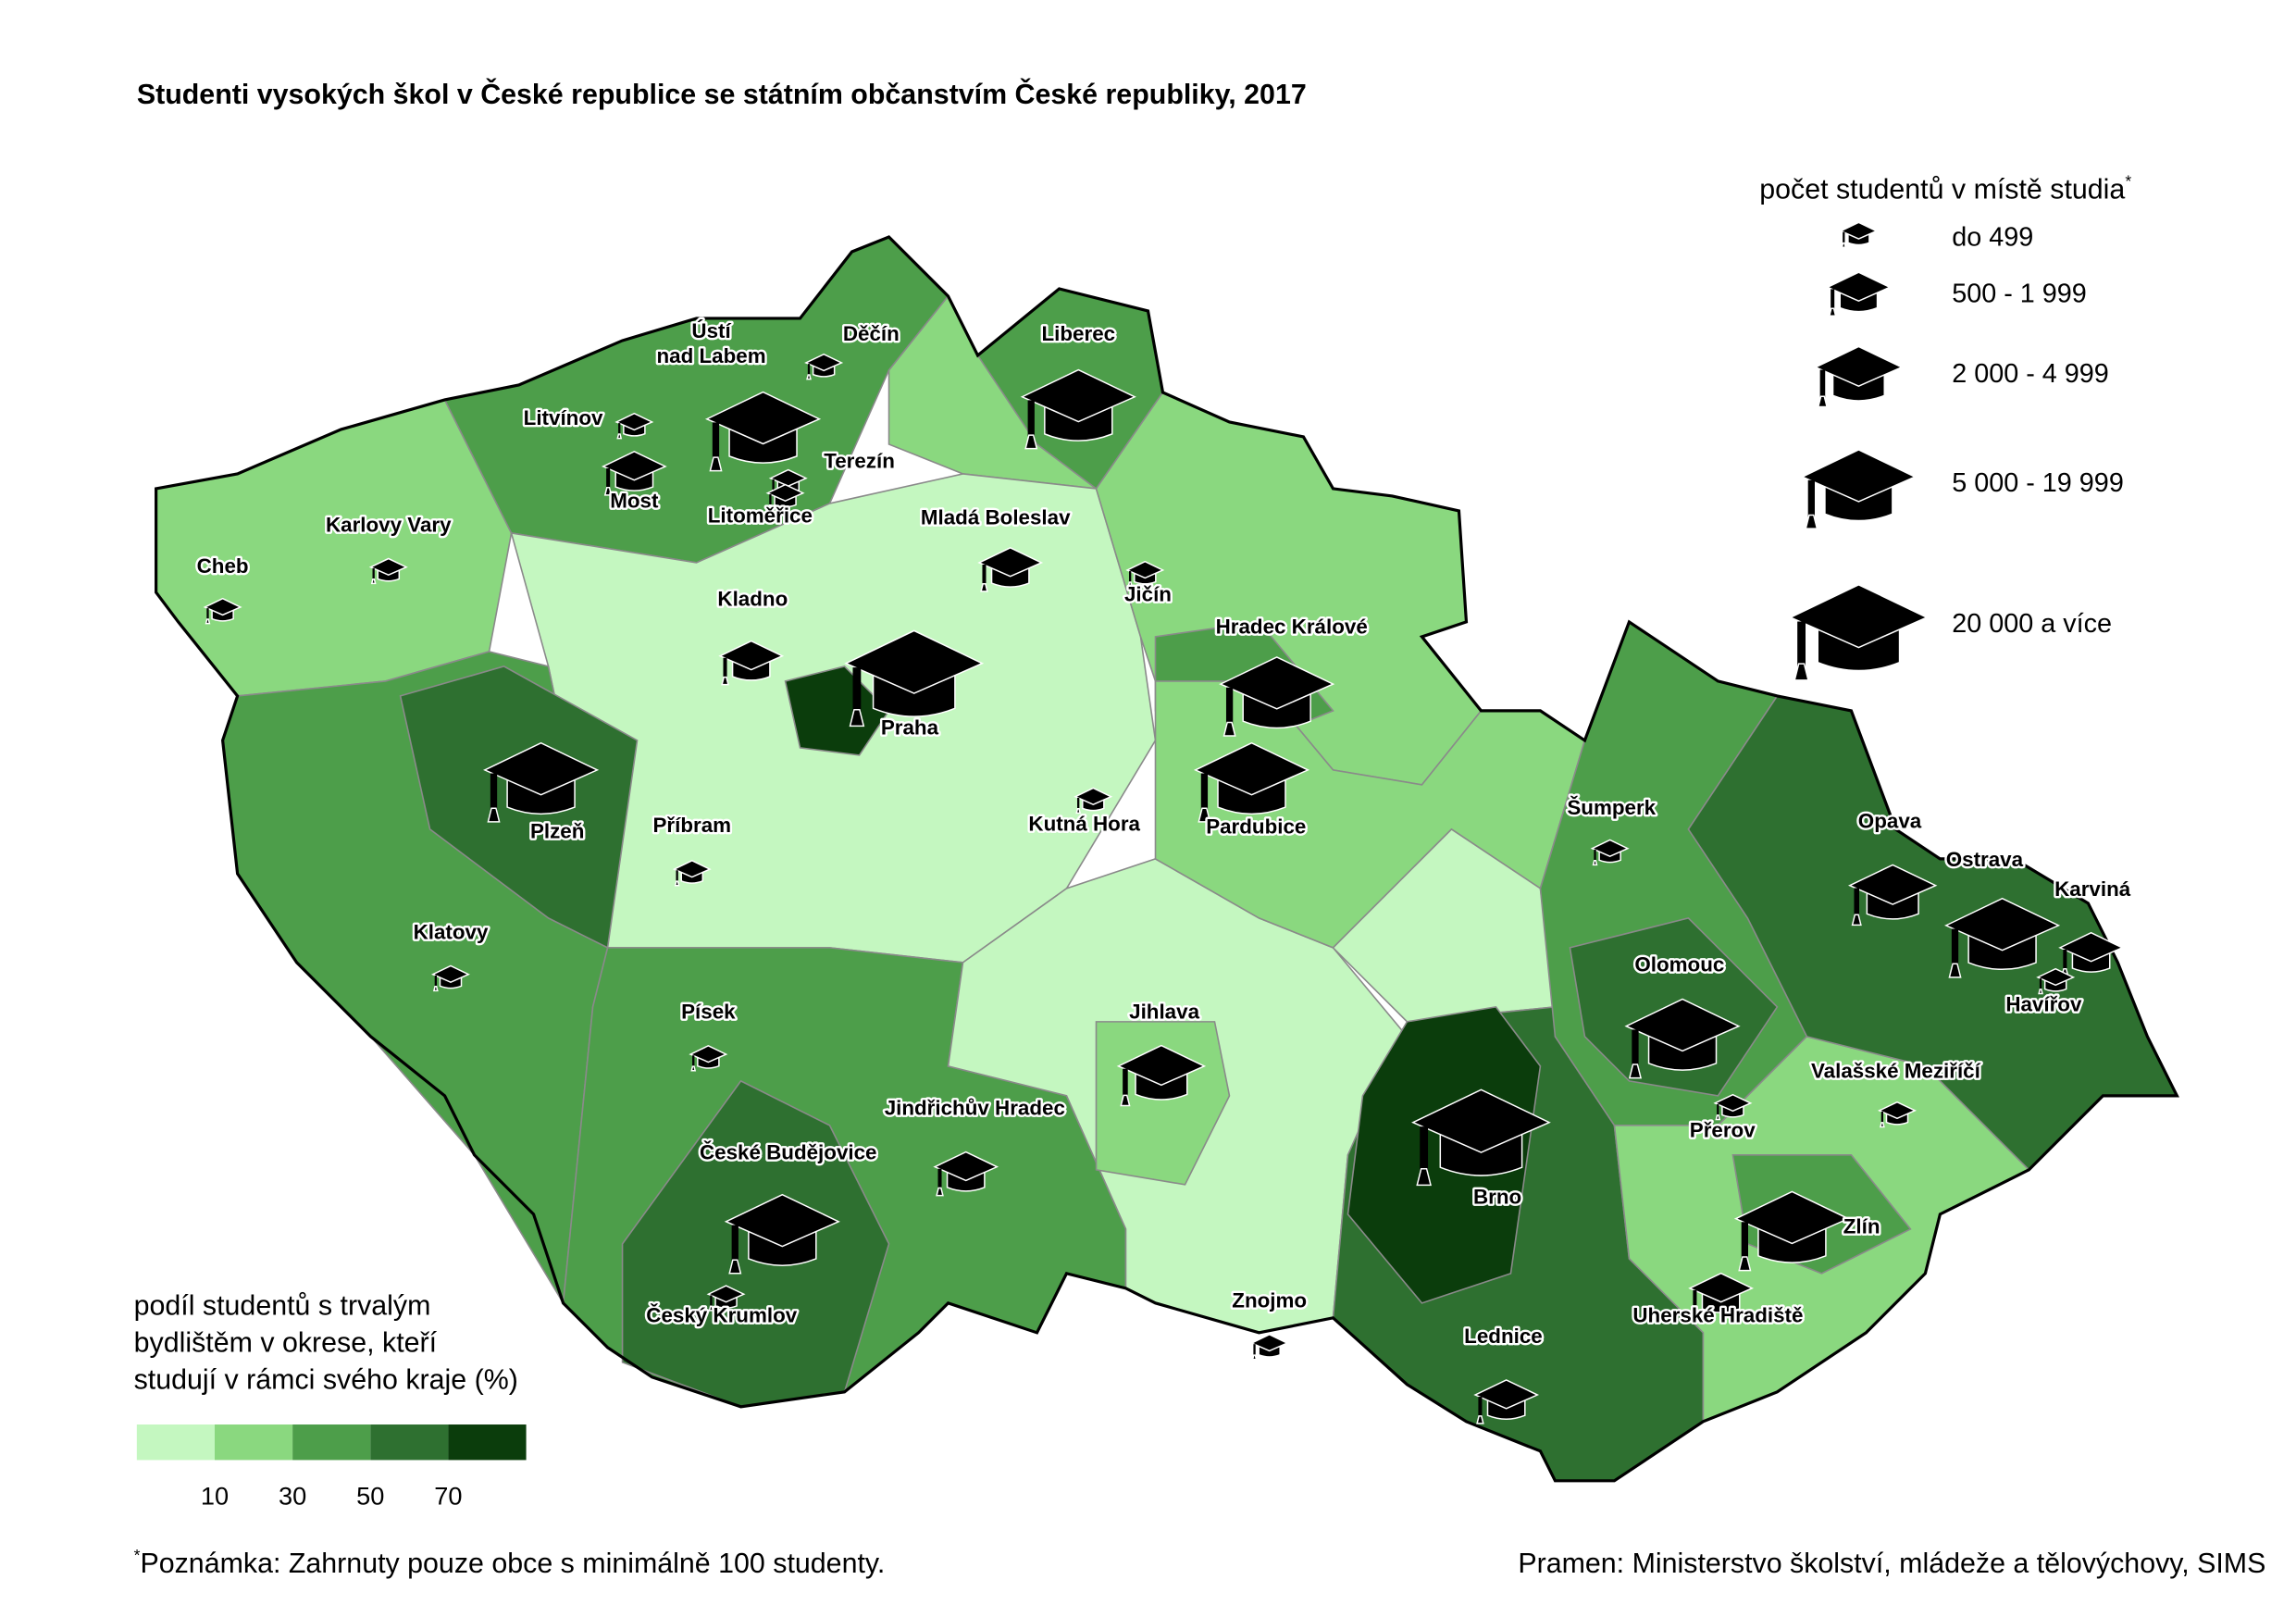  What do you see at coordinates (448, 1496) in the screenshot?
I see `color-legend-tick: 70` at bounding box center [448, 1496].